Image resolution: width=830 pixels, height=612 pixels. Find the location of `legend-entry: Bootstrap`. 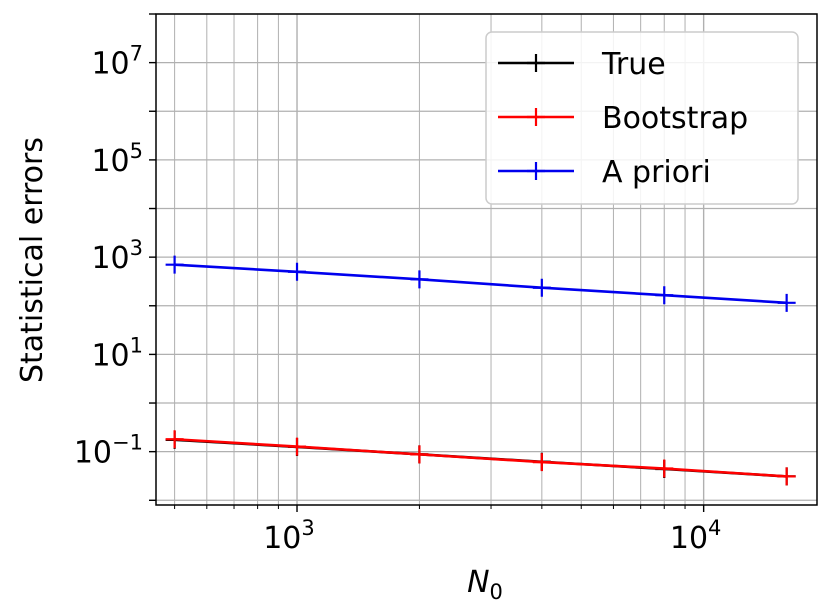

legend-entry: Bootstrap is located at coordinates (623, 118).